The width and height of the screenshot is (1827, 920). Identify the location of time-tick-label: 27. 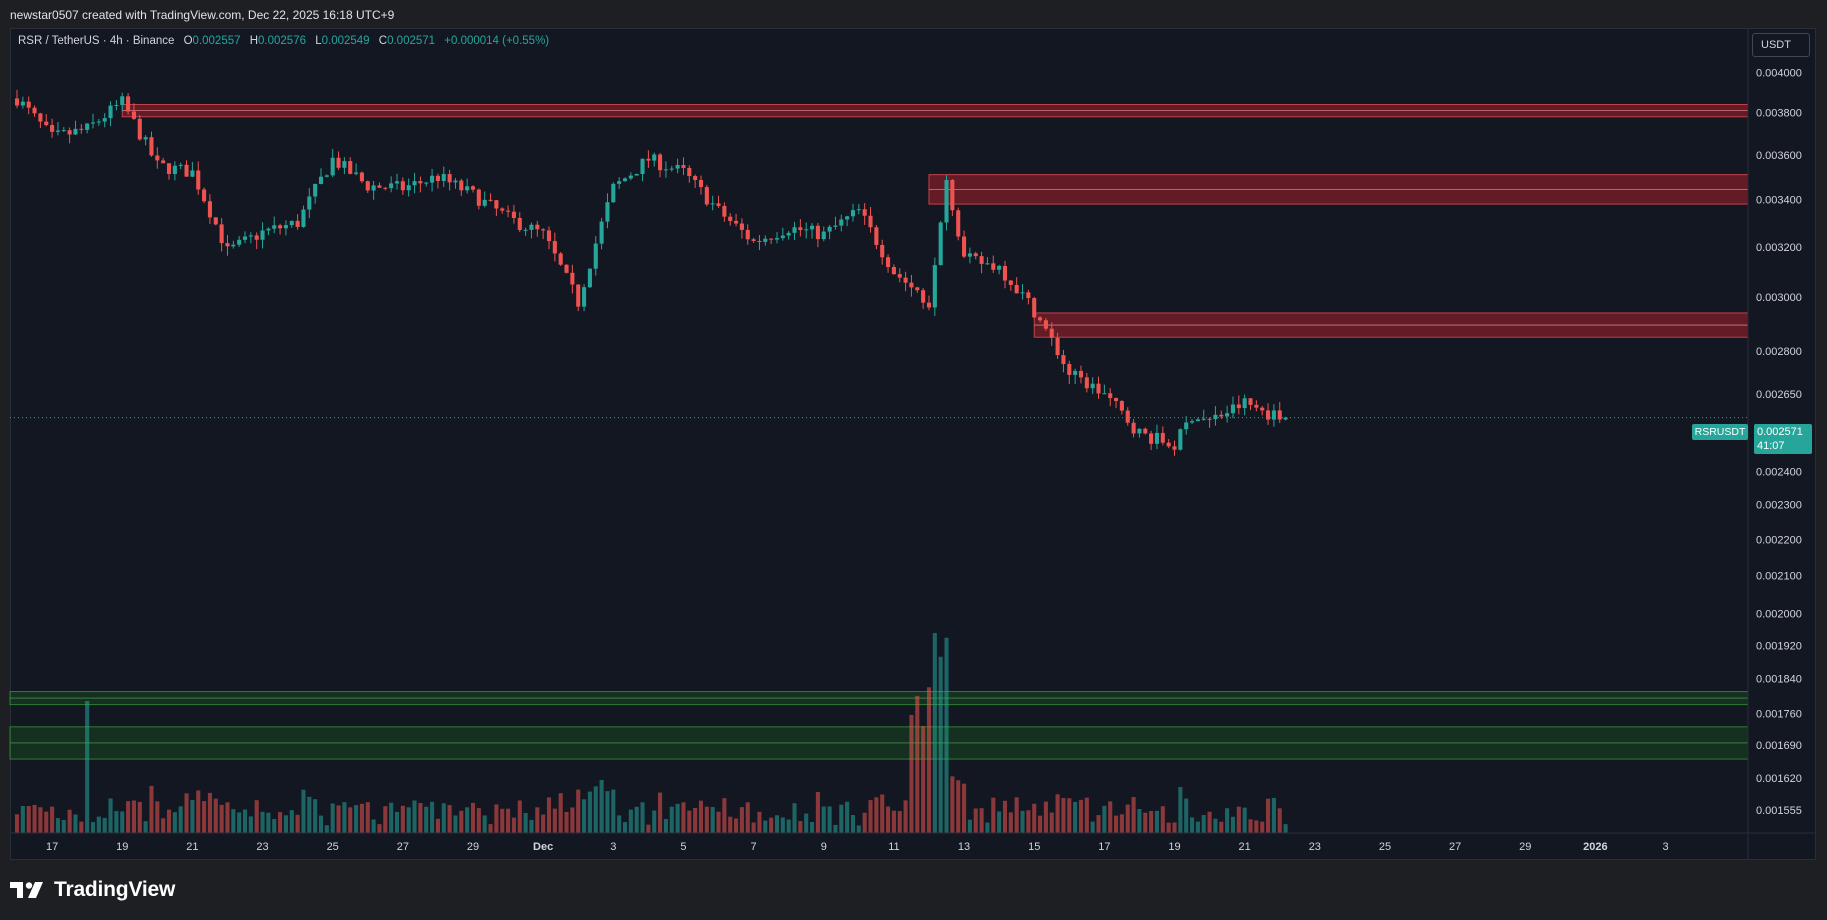
(403, 847).